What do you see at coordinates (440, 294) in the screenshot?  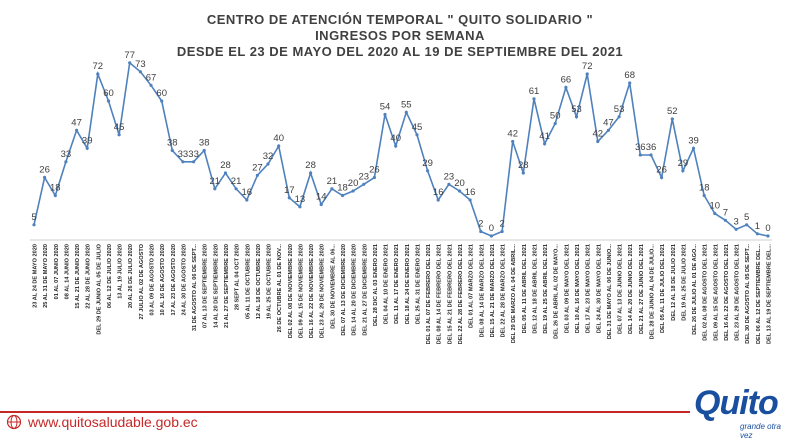 I see `x-tick-label: DEL 08 AL 14 DE FEBRERO DEL 2021` at bounding box center [440, 294].